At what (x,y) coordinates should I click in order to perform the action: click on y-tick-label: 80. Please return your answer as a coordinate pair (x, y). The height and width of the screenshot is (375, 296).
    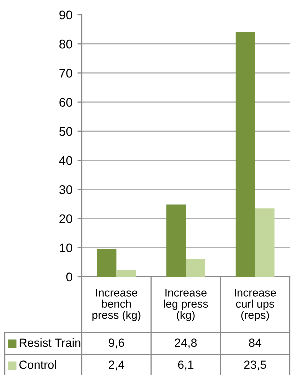
    Looking at the image, I should click on (66, 44).